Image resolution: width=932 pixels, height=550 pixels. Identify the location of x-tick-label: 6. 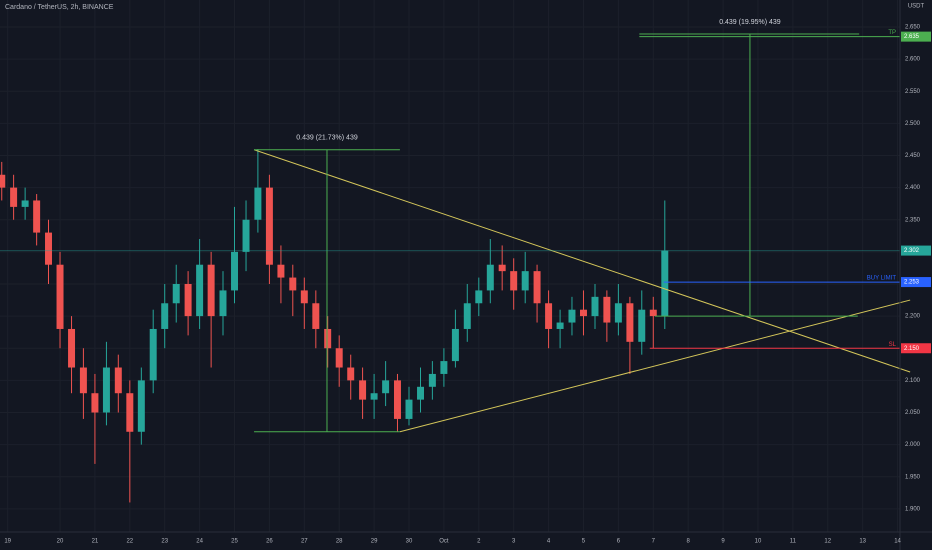
(619, 542).